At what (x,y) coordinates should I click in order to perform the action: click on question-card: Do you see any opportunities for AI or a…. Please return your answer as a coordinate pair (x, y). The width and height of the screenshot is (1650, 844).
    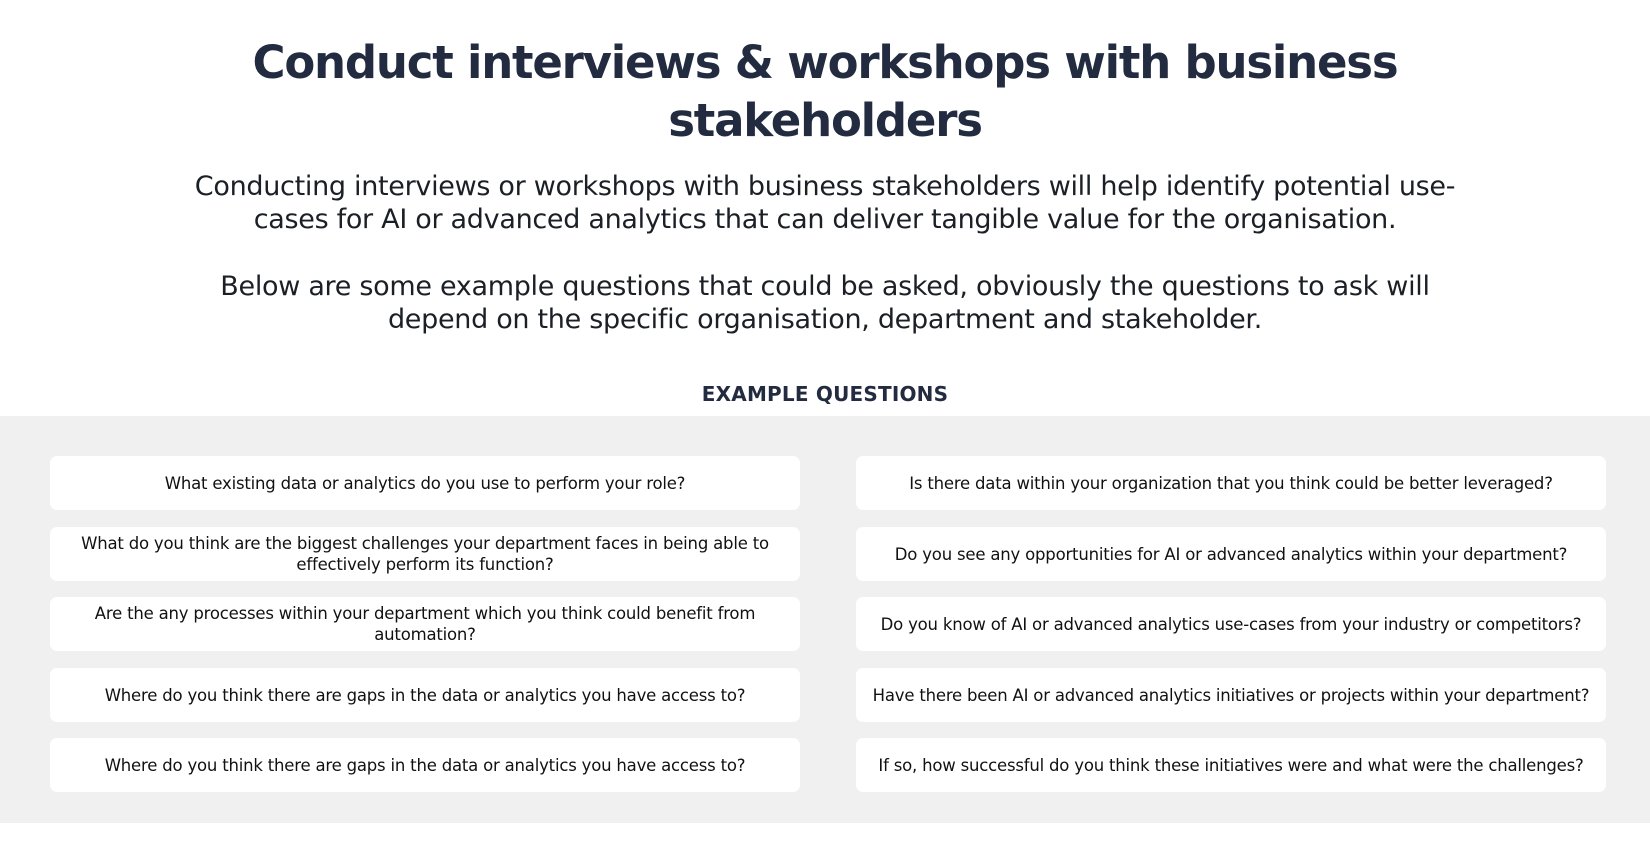
    Looking at the image, I should click on (1231, 554).